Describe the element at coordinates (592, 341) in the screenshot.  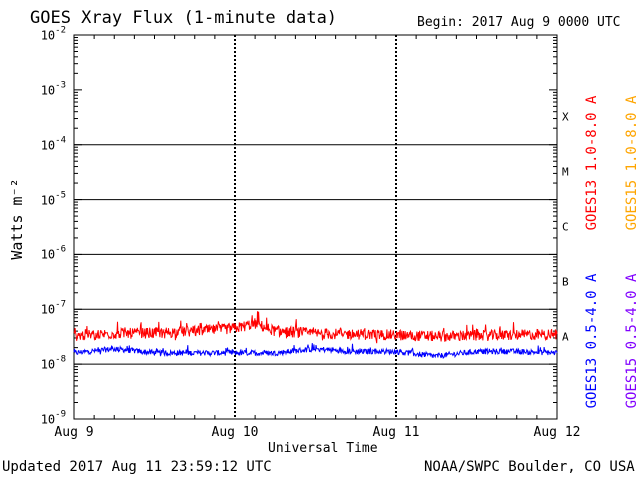
I see `legend-item-goes13-0-5-4-0-a: GOES13 0.5-4.0 A` at that location.